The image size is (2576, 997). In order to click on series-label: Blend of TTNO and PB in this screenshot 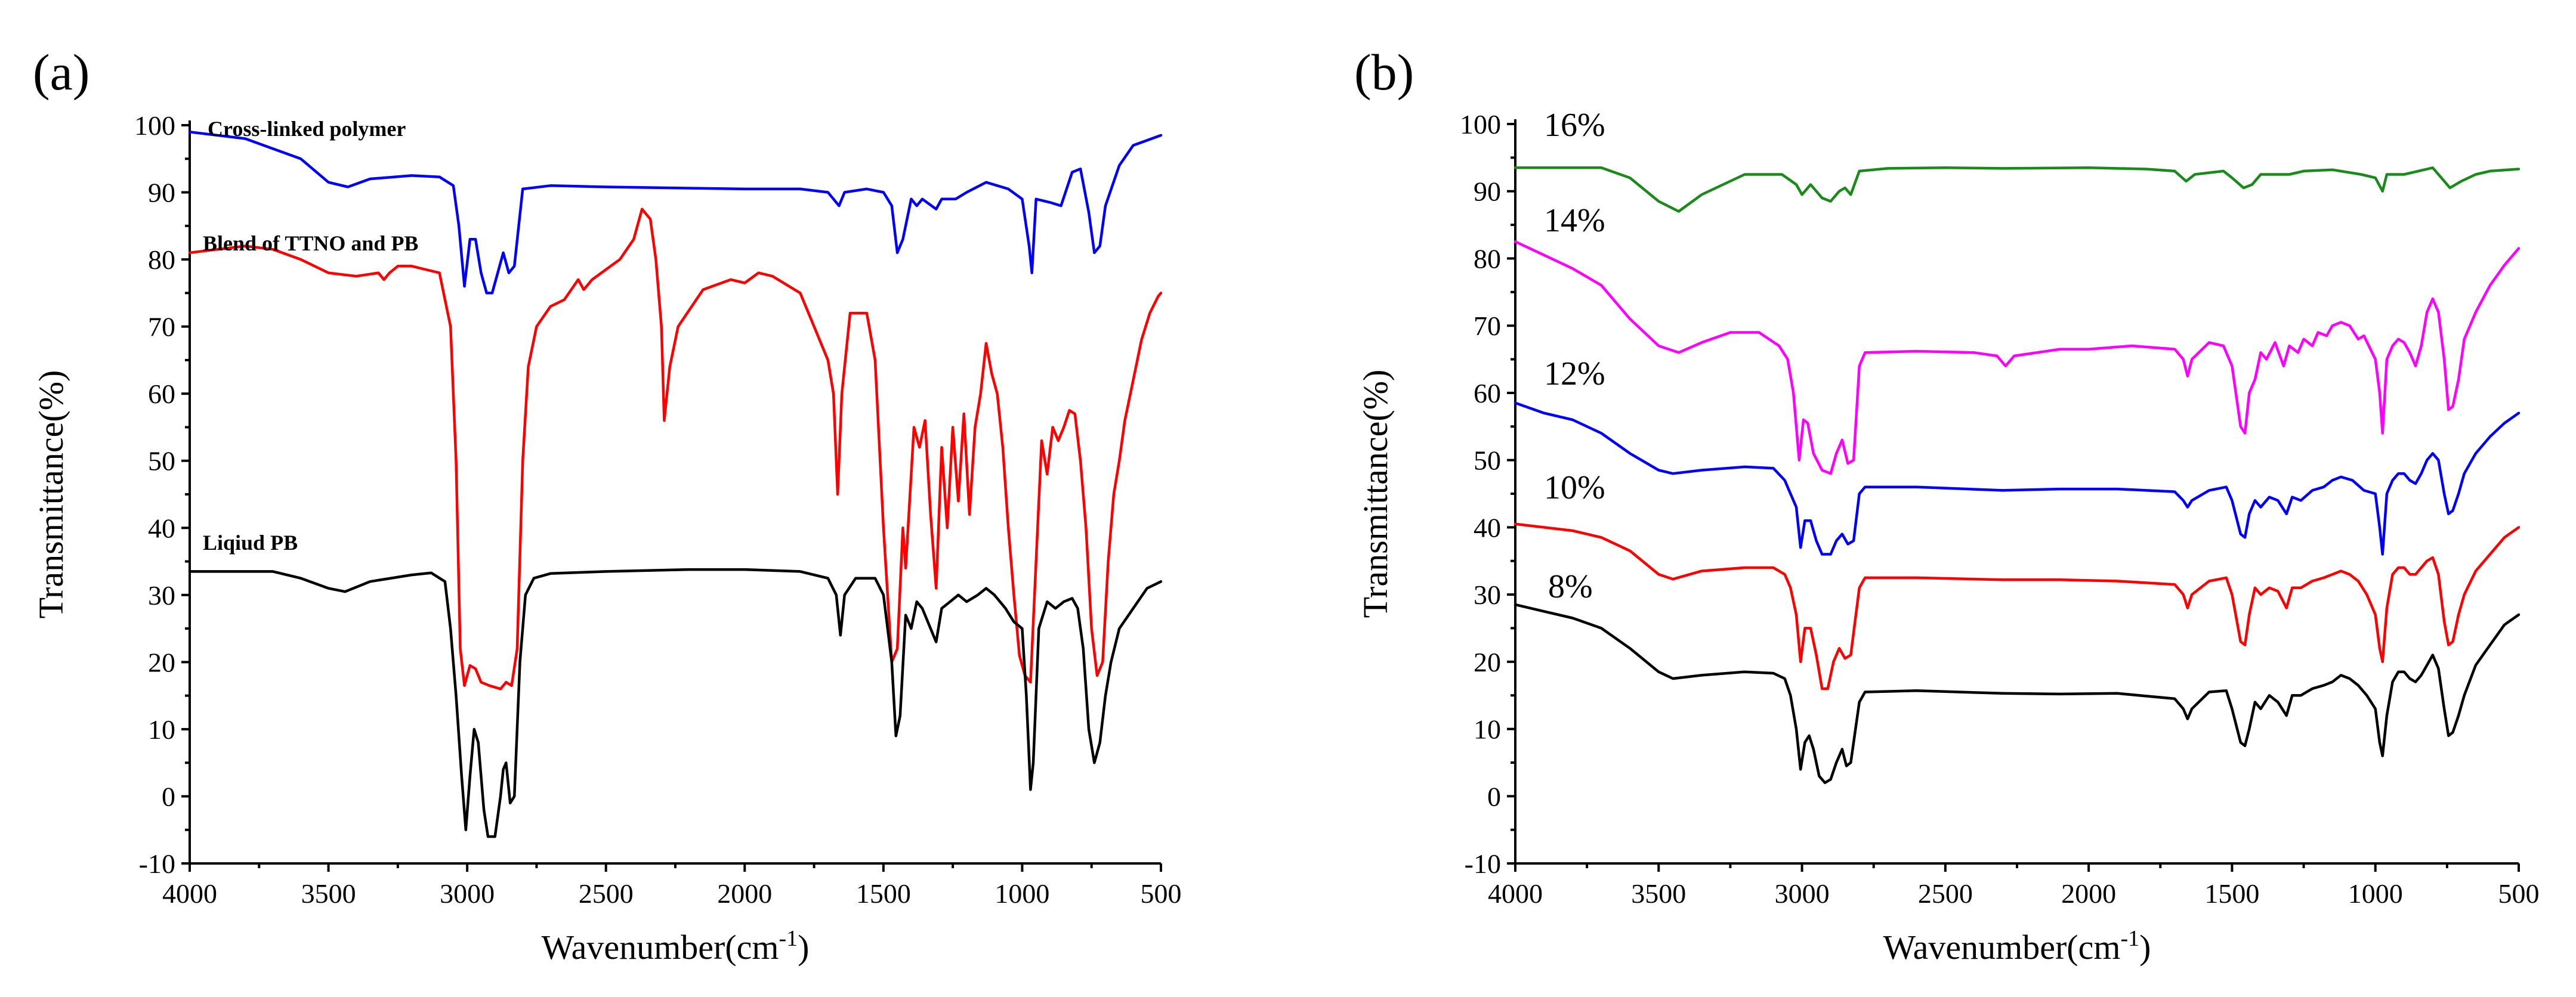, I will do `click(310, 243)`.